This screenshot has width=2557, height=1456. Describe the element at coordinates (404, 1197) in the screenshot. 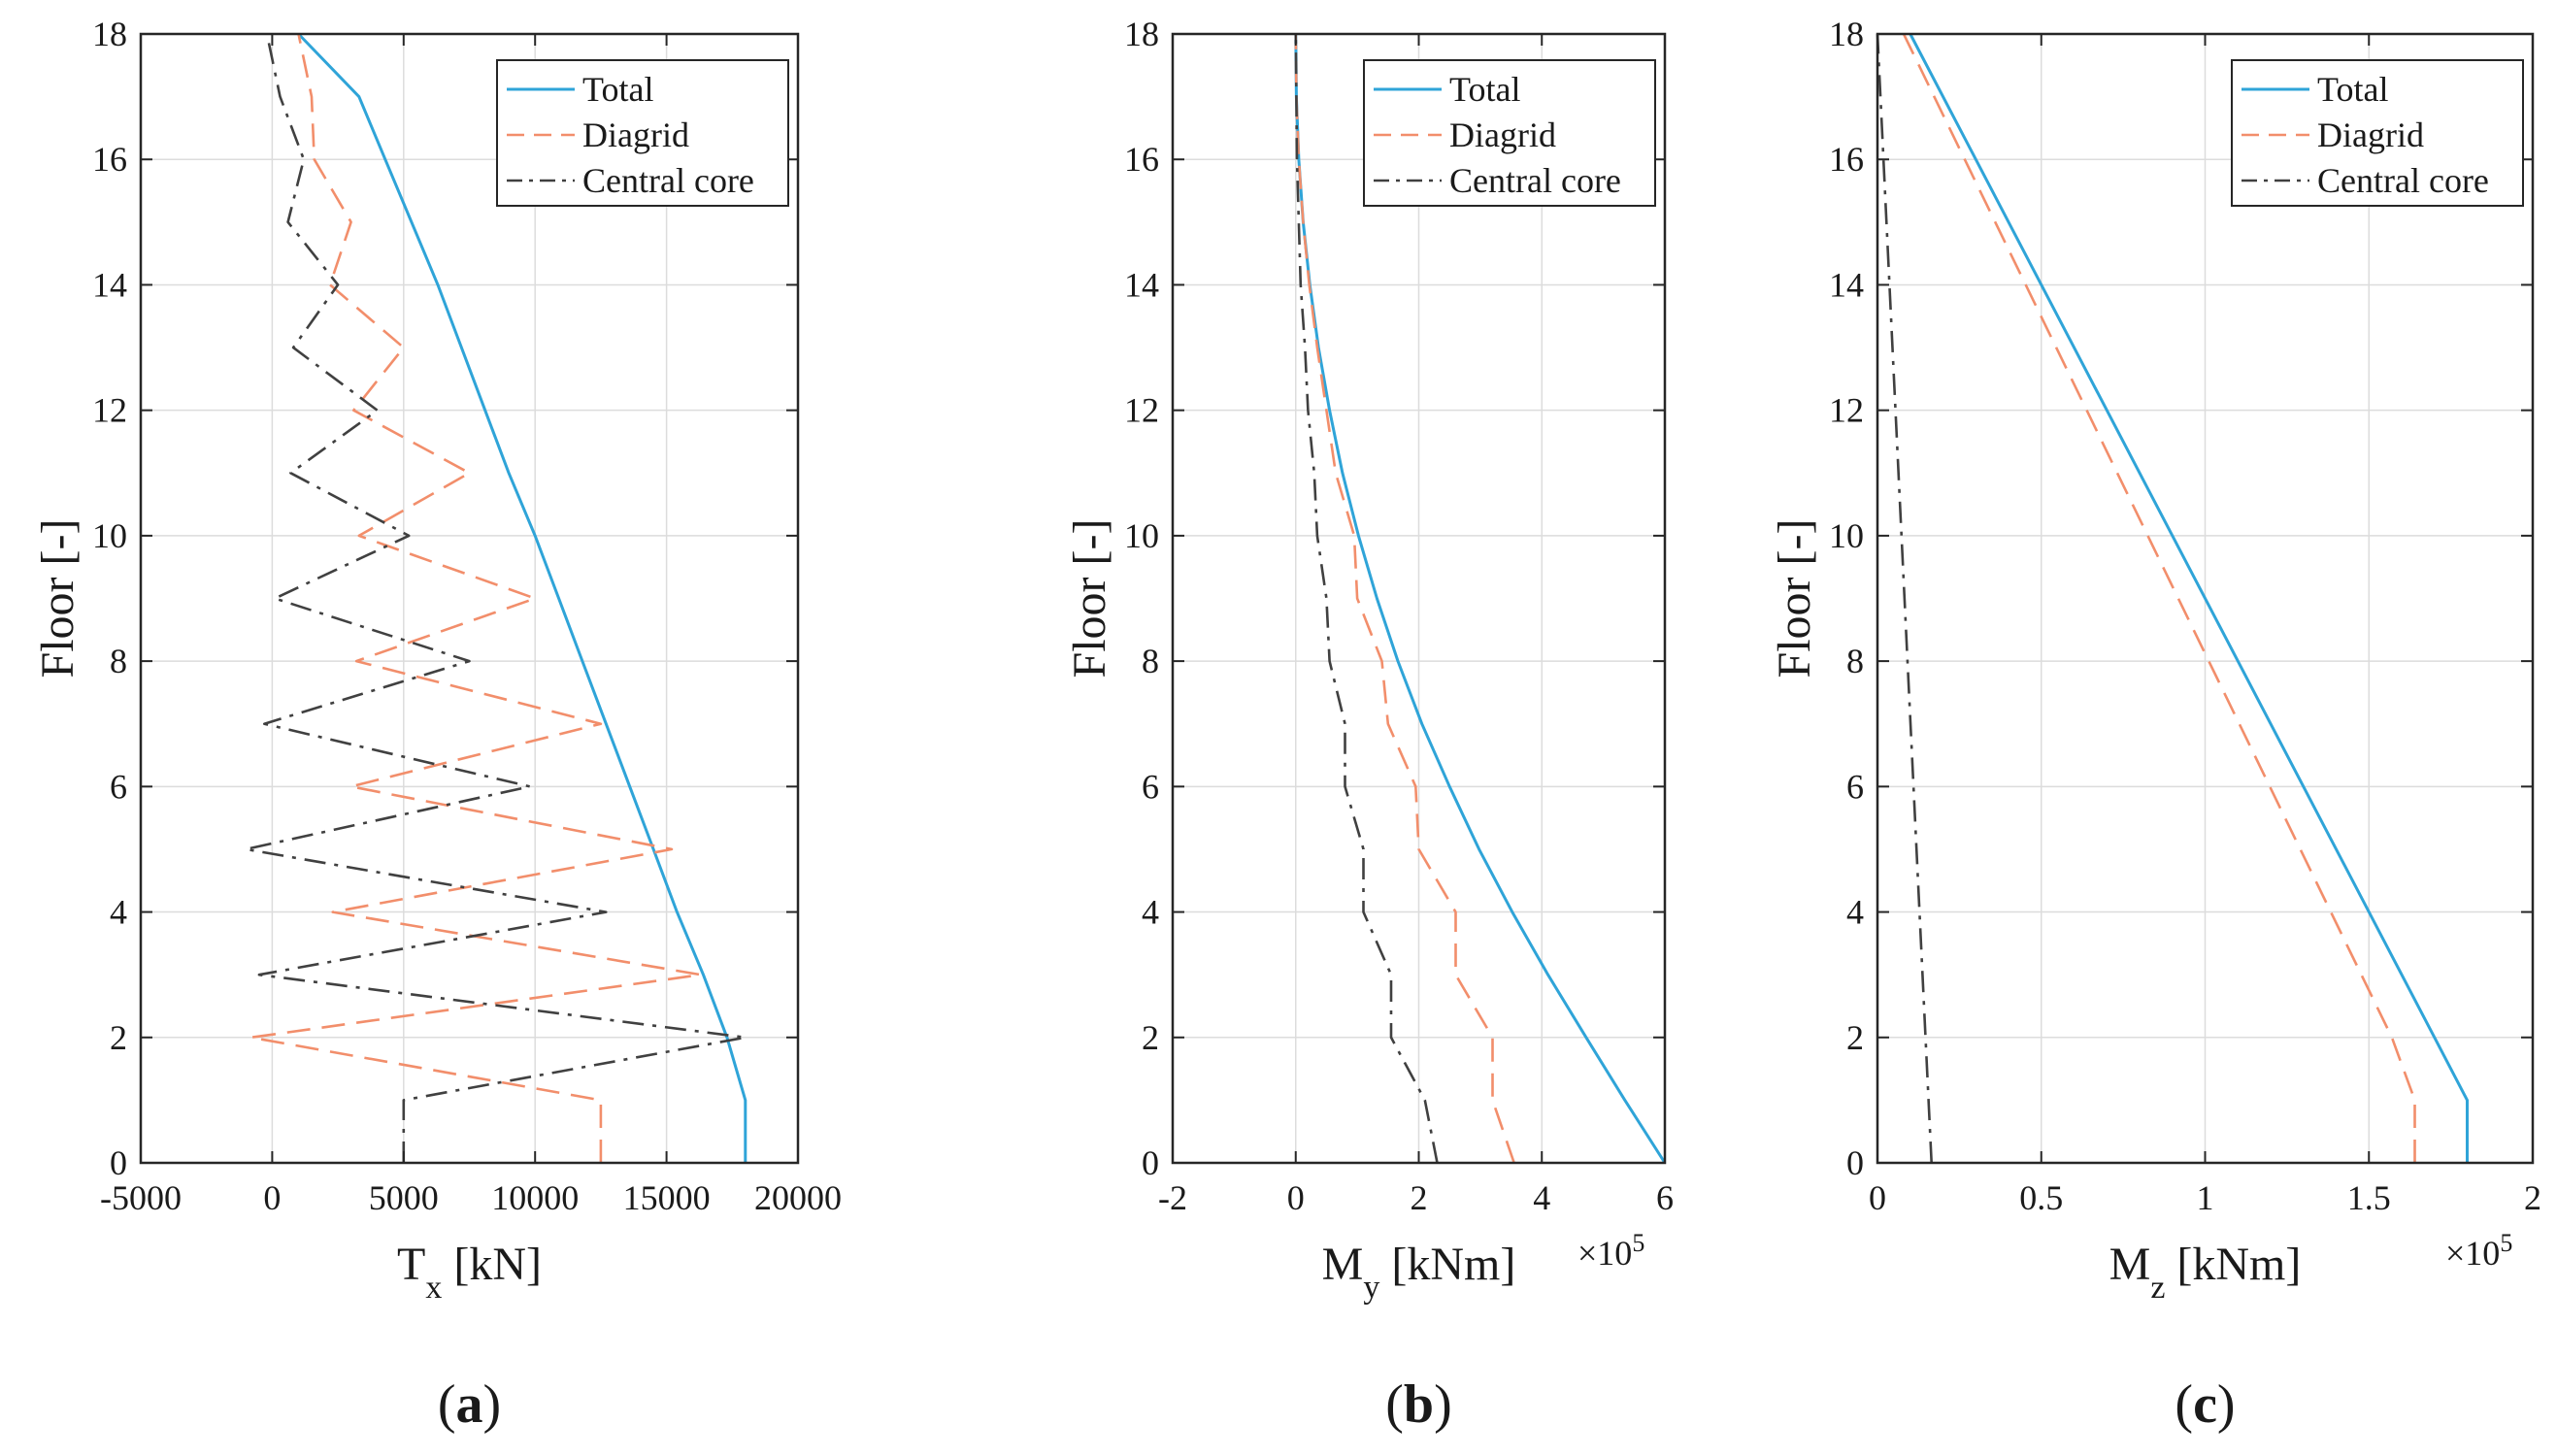

I see `x-tick-label: 5000` at that location.